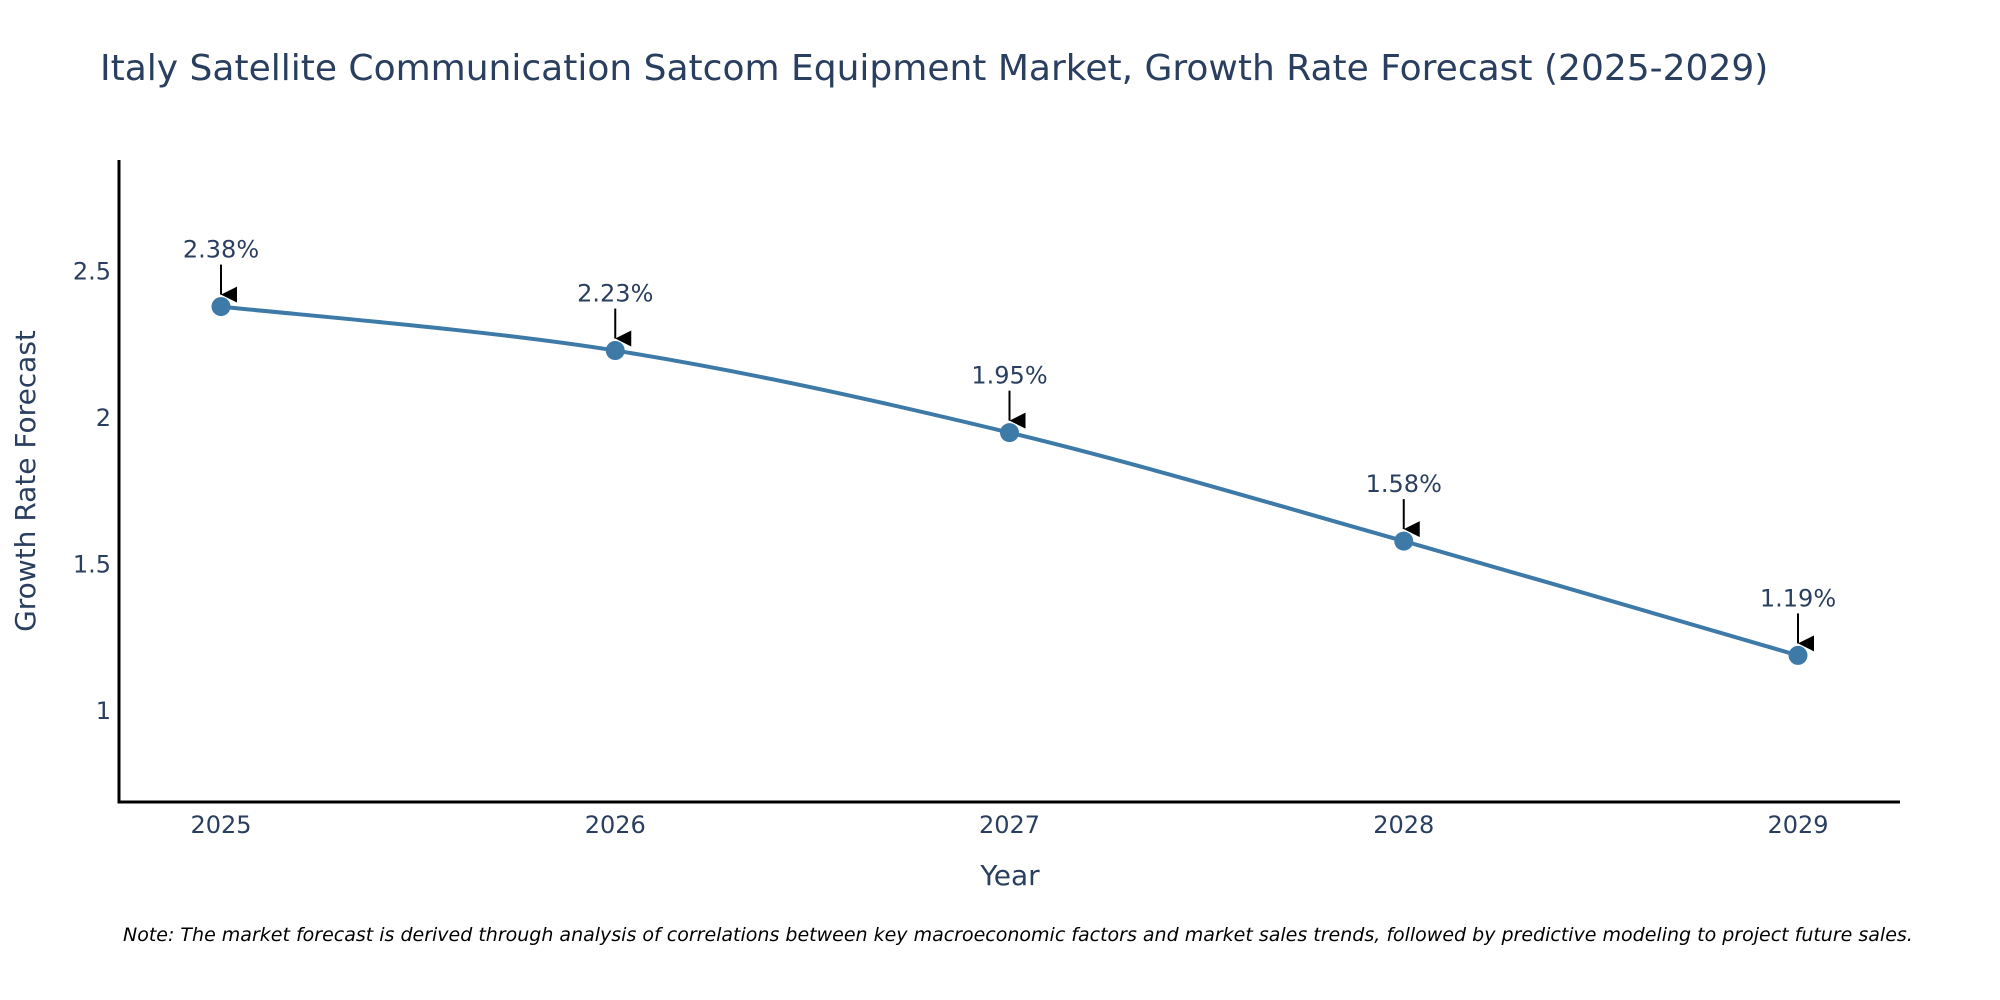 This screenshot has width=2000, height=1000. Describe the element at coordinates (220, 825) in the screenshot. I see `x-tick-label: 2025` at that location.